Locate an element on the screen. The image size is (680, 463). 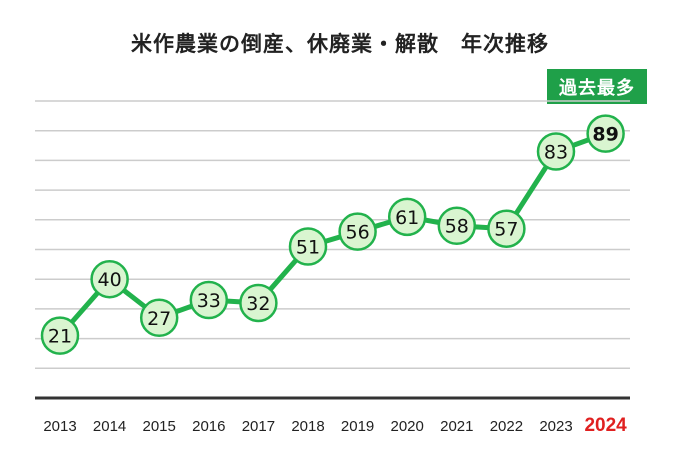
data-label: 33 is located at coordinates (209, 301).